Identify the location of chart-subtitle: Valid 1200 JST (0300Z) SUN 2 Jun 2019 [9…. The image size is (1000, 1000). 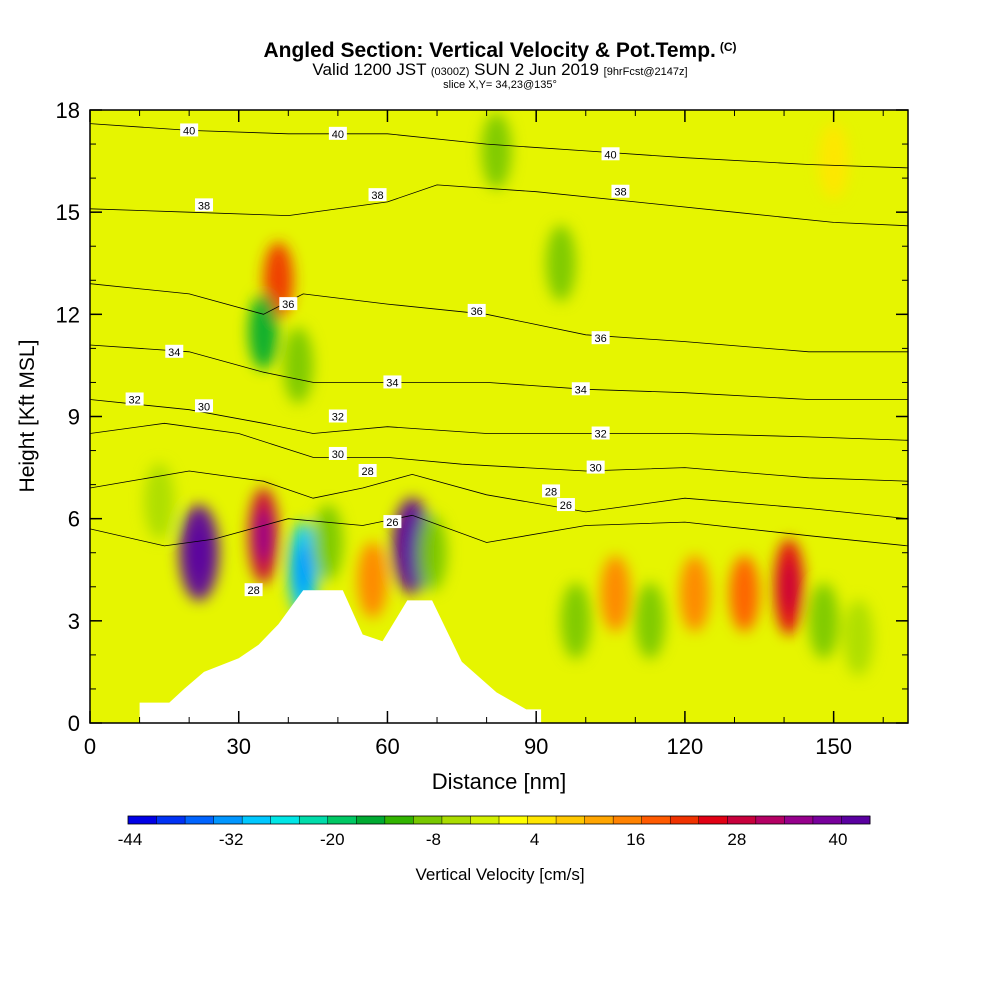
(500, 69).